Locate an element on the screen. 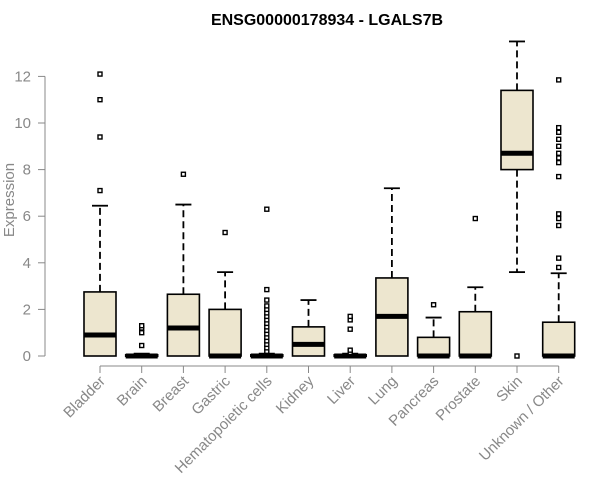 Image resolution: width=600 pixels, height=500 pixels. box-unknown-other is located at coordinates (558, 218).